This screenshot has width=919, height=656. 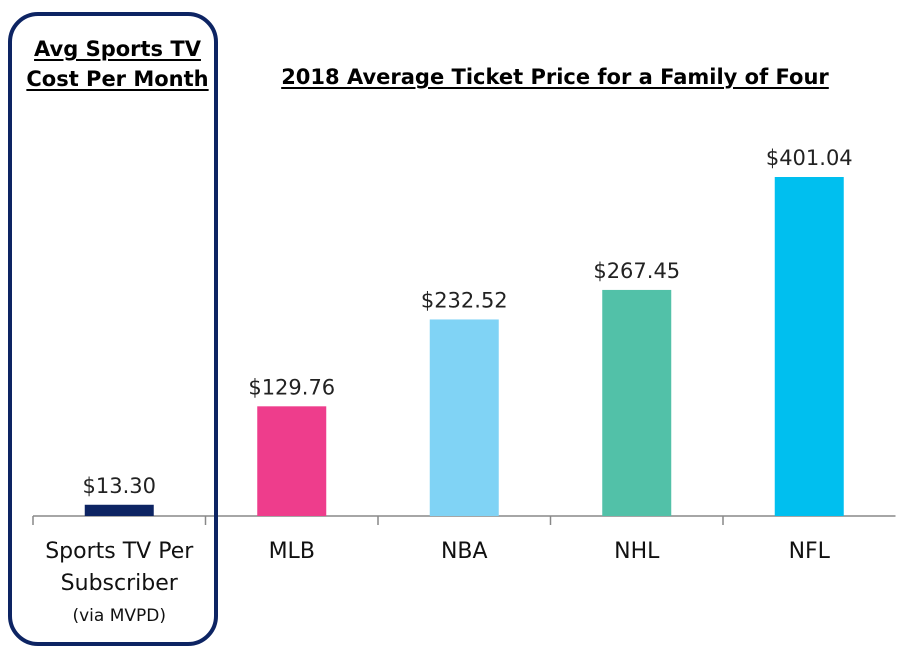 What do you see at coordinates (636, 271) in the screenshot?
I see `value-label: $267.45` at bounding box center [636, 271].